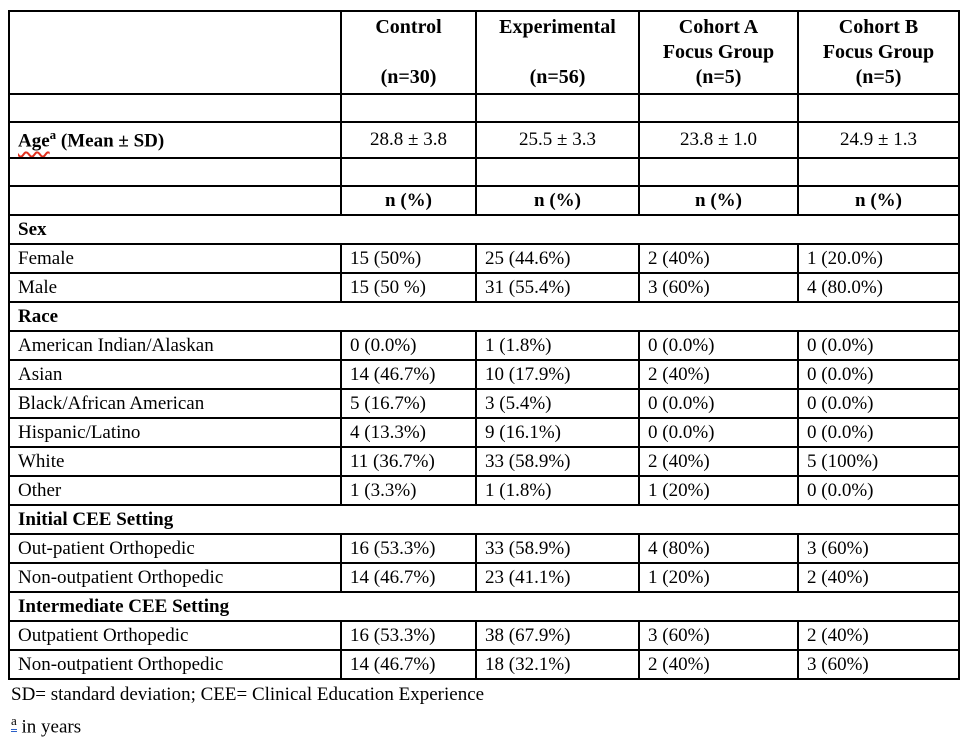 This screenshot has height=739, width=964. Describe the element at coordinates (49, 727) in the screenshot. I see `footnote-text: in years` at that location.